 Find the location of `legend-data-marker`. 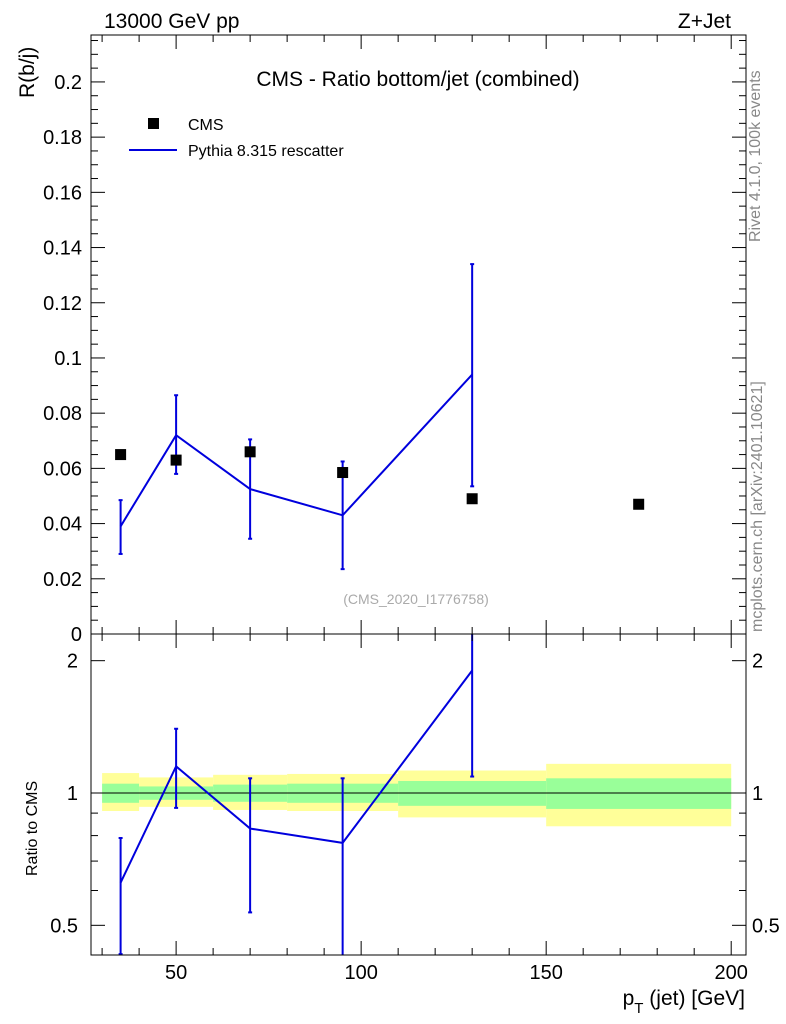

legend-data-marker is located at coordinates (153, 123).